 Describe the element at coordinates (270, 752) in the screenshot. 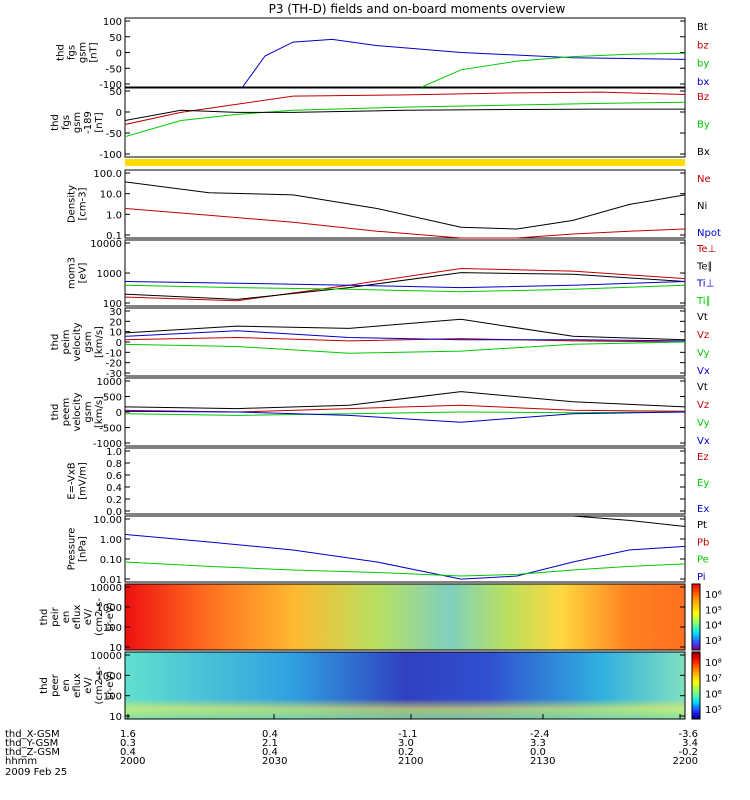

I see `coord-value: 0.4` at that location.